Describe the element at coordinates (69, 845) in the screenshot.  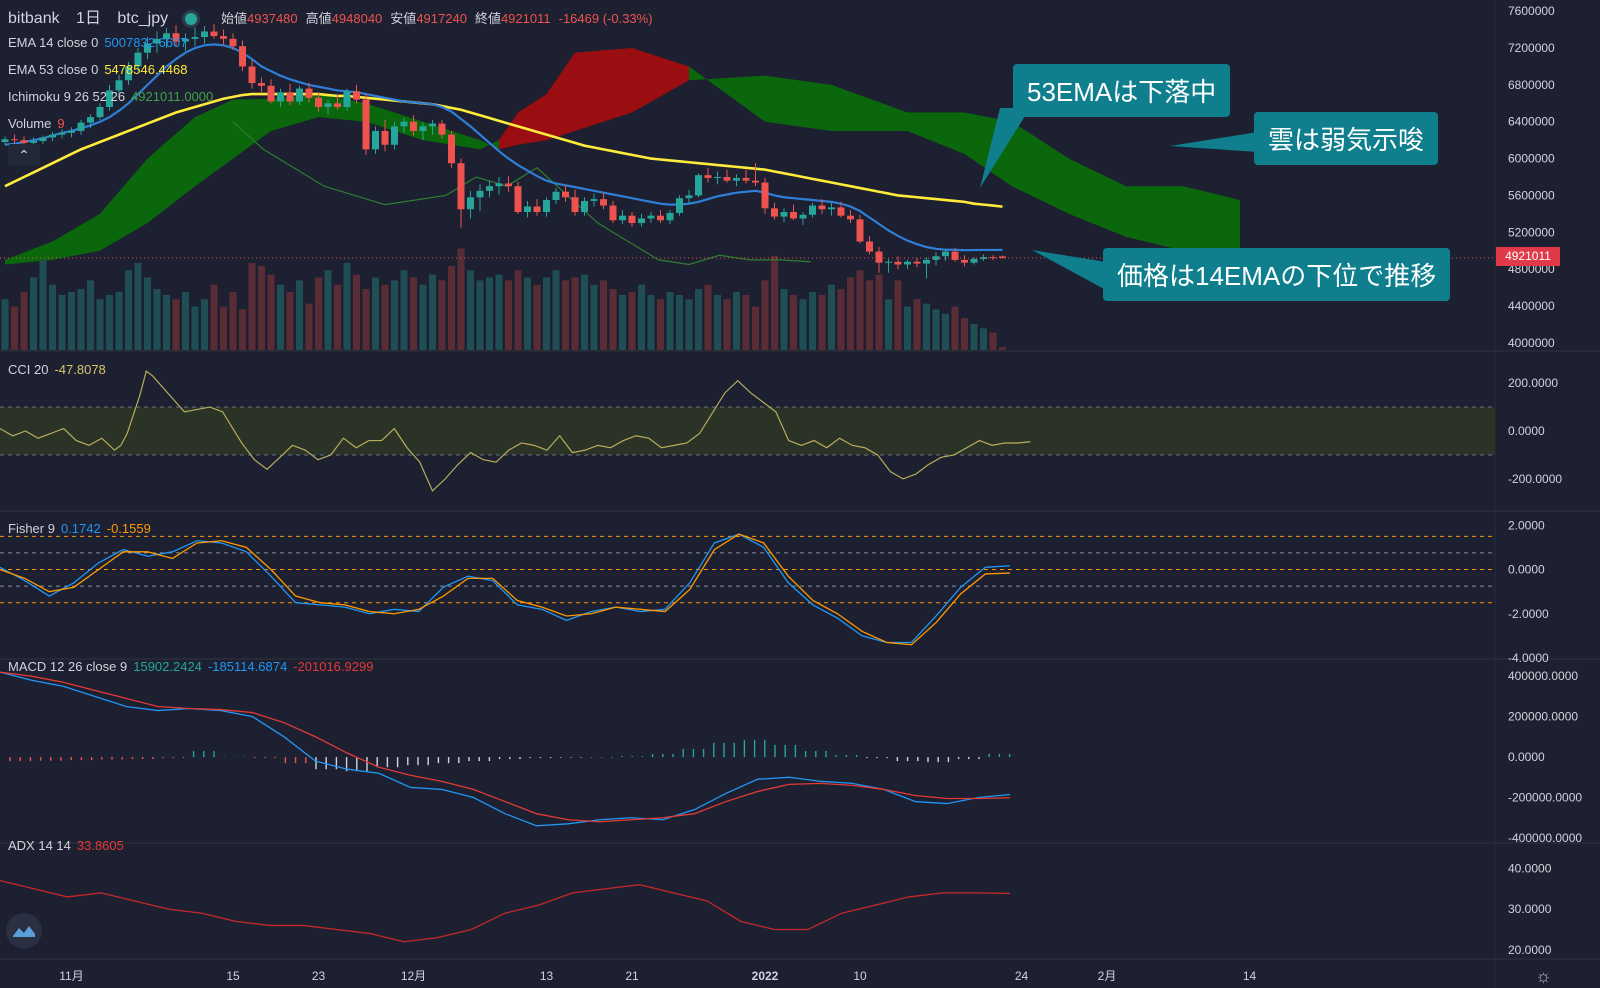
I see `legend-adx: ADX 14 14 33.8605` at that location.